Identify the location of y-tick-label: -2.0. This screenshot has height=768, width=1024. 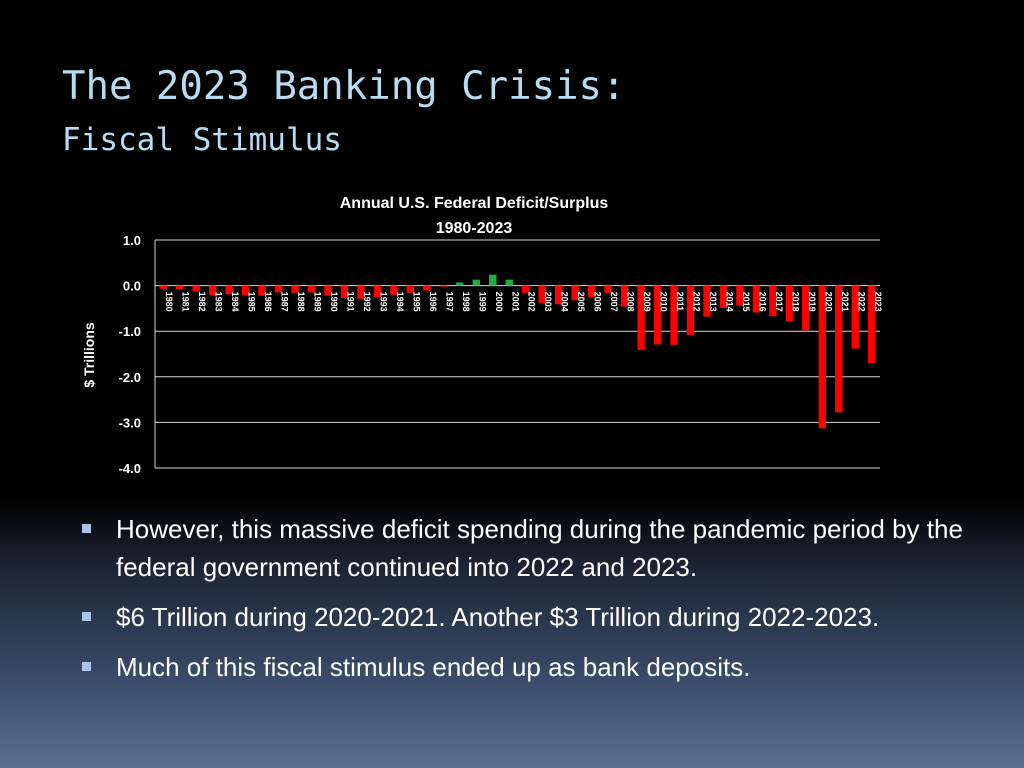
(130, 377).